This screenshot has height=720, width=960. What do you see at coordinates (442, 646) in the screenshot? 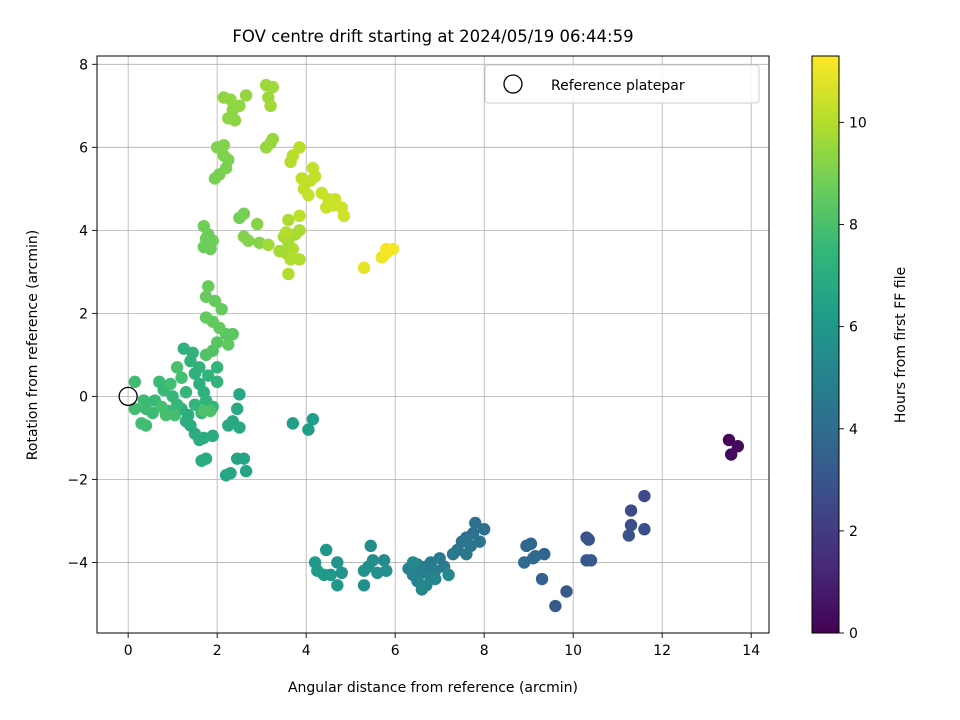
I see `x-axis-ticks: 0 2 4 6 8 10 12 14` at bounding box center [442, 646].